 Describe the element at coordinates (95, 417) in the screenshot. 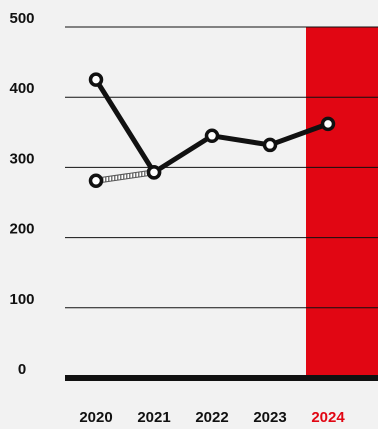

I see `x-tick-label-2020: 2020` at that location.